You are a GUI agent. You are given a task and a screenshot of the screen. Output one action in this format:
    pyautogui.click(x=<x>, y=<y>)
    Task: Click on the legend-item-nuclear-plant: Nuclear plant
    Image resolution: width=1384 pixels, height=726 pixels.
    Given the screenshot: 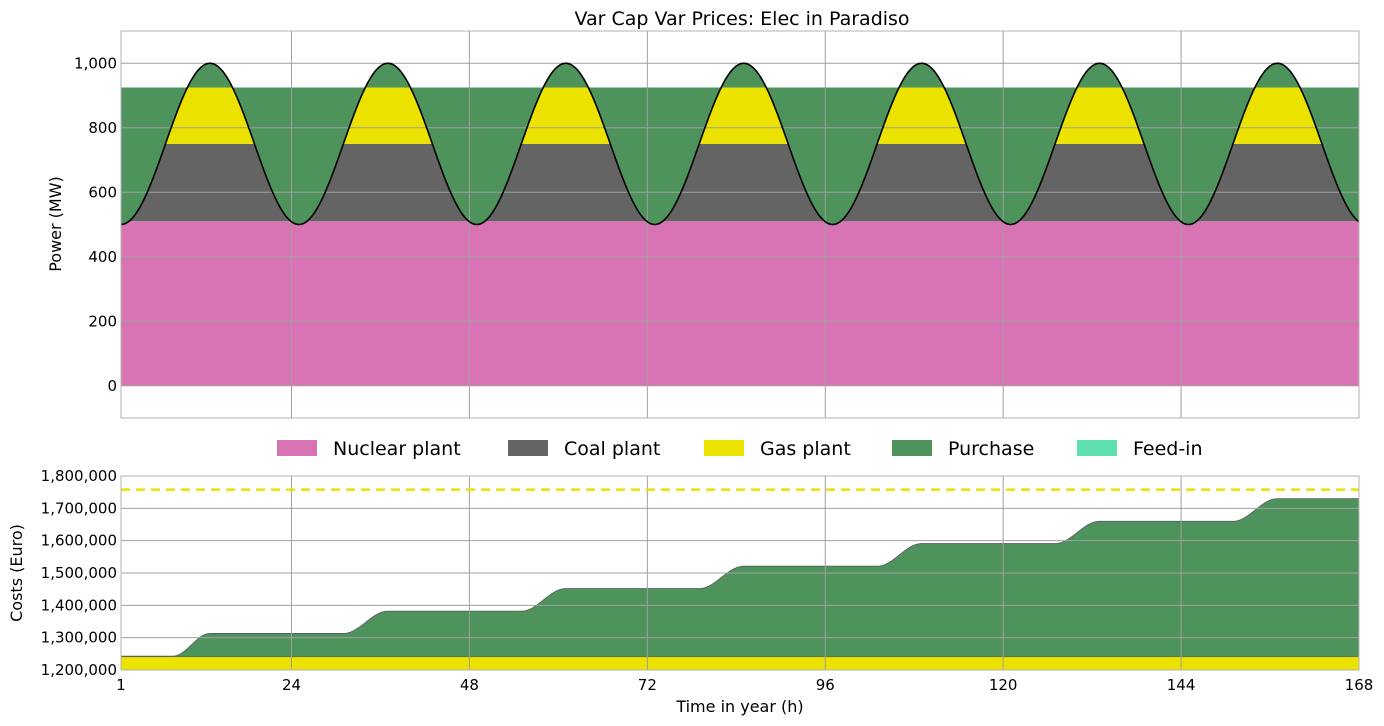 What is the action you would take?
    pyautogui.click(x=369, y=449)
    